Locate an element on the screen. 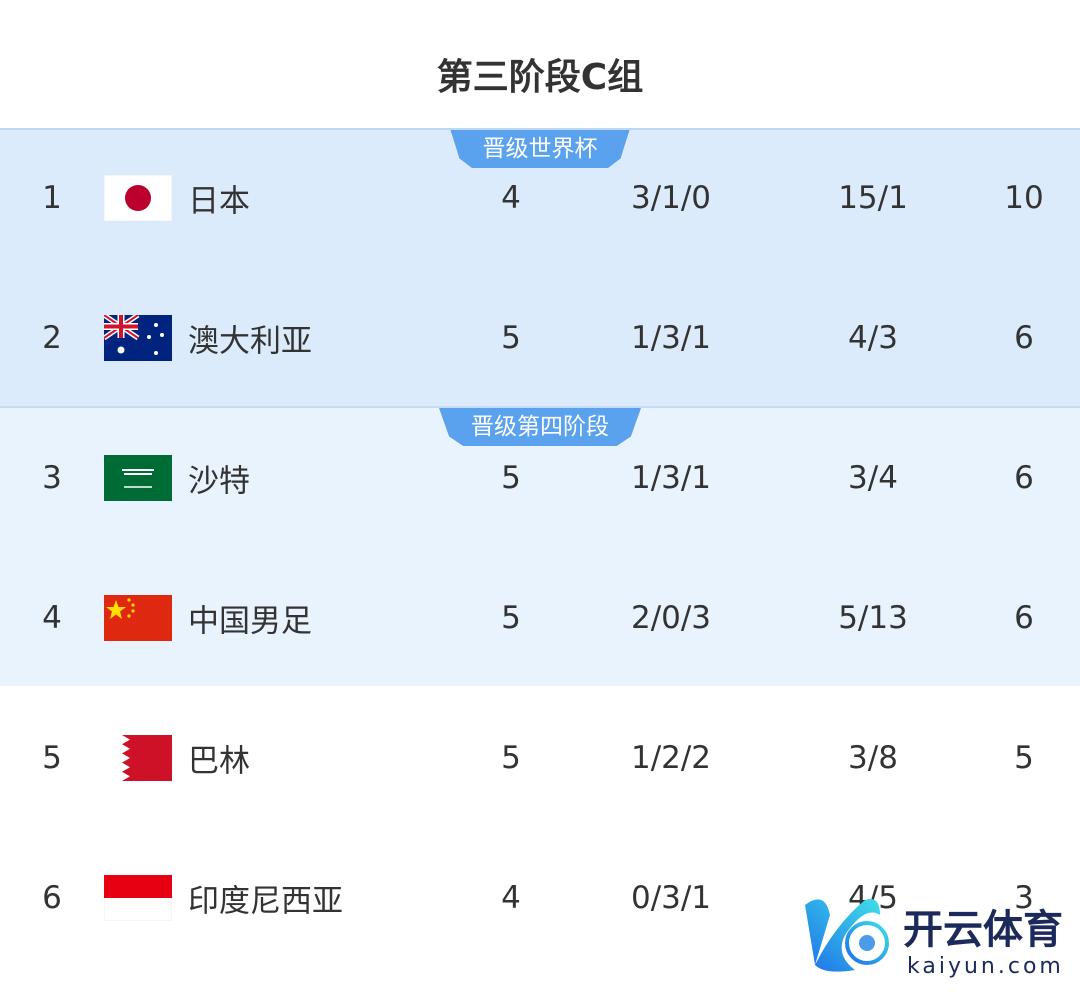  goals-for-against: 5/13 is located at coordinates (873, 618).